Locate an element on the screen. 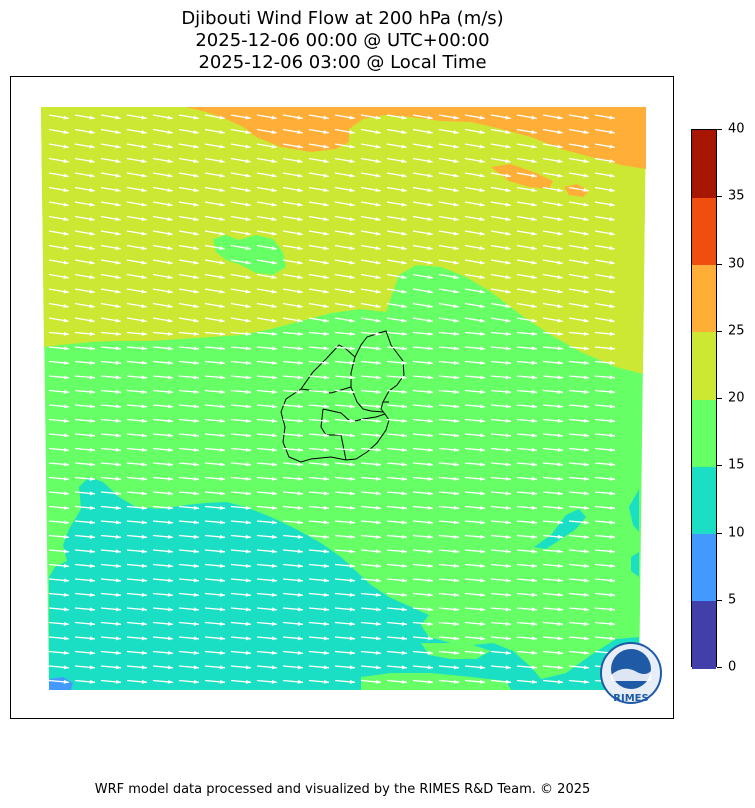 This screenshot has width=755, height=808. colorbar-tick is located at coordinates (719, 667).